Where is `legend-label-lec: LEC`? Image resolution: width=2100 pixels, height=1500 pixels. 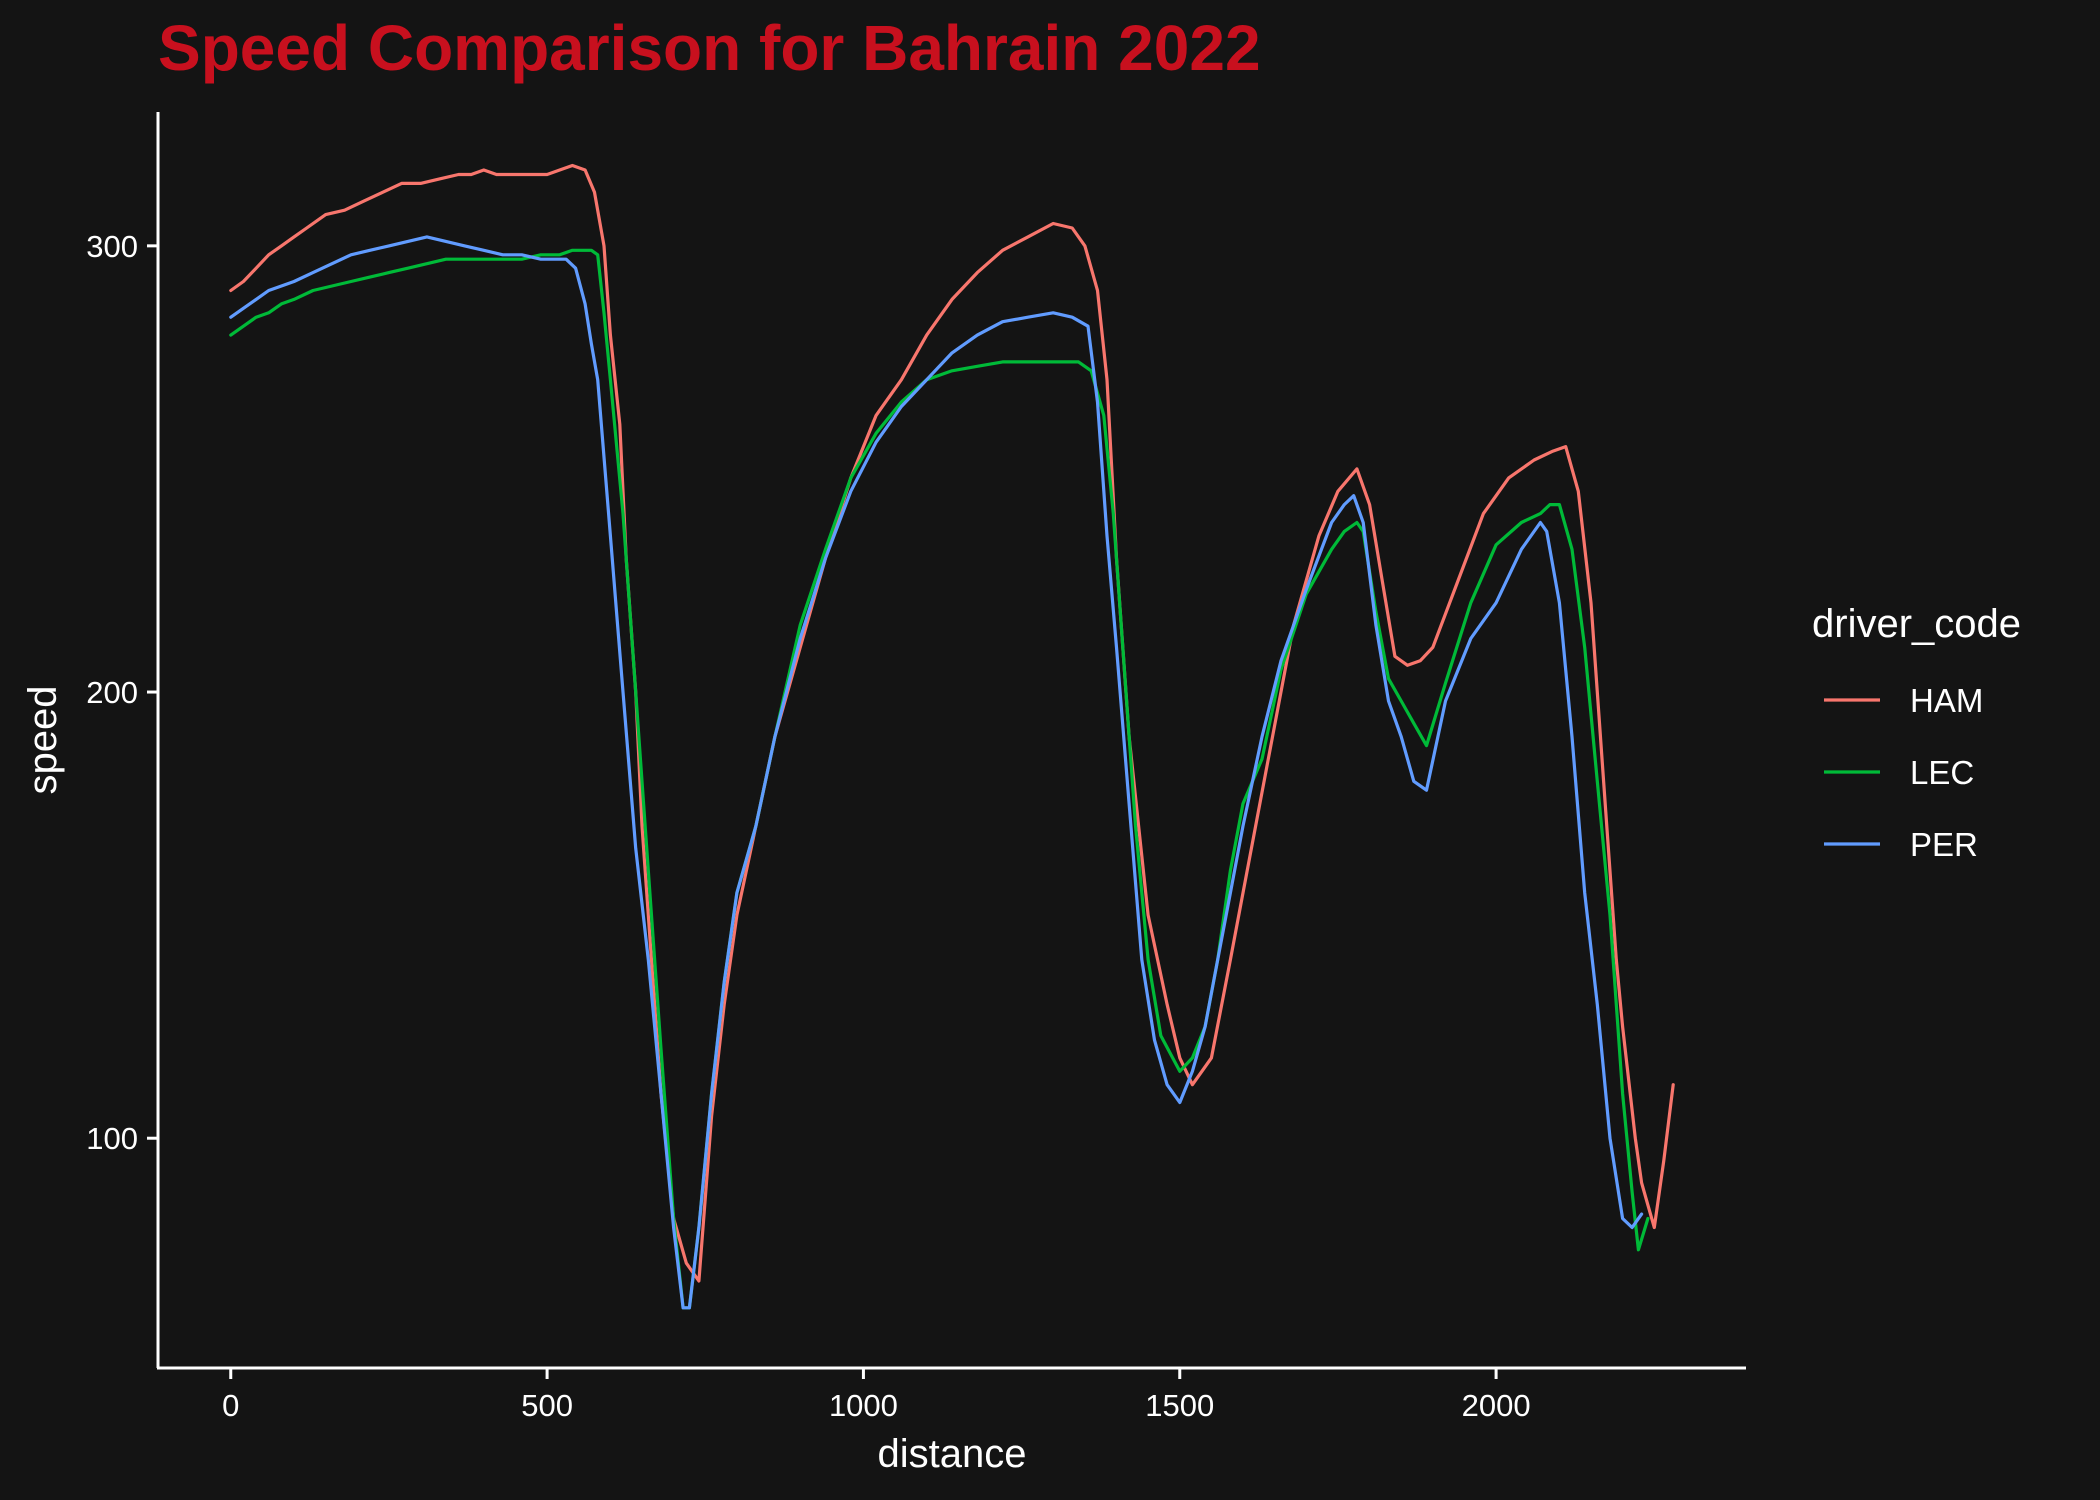 legend-label-lec: LEC is located at coordinates (1942, 772).